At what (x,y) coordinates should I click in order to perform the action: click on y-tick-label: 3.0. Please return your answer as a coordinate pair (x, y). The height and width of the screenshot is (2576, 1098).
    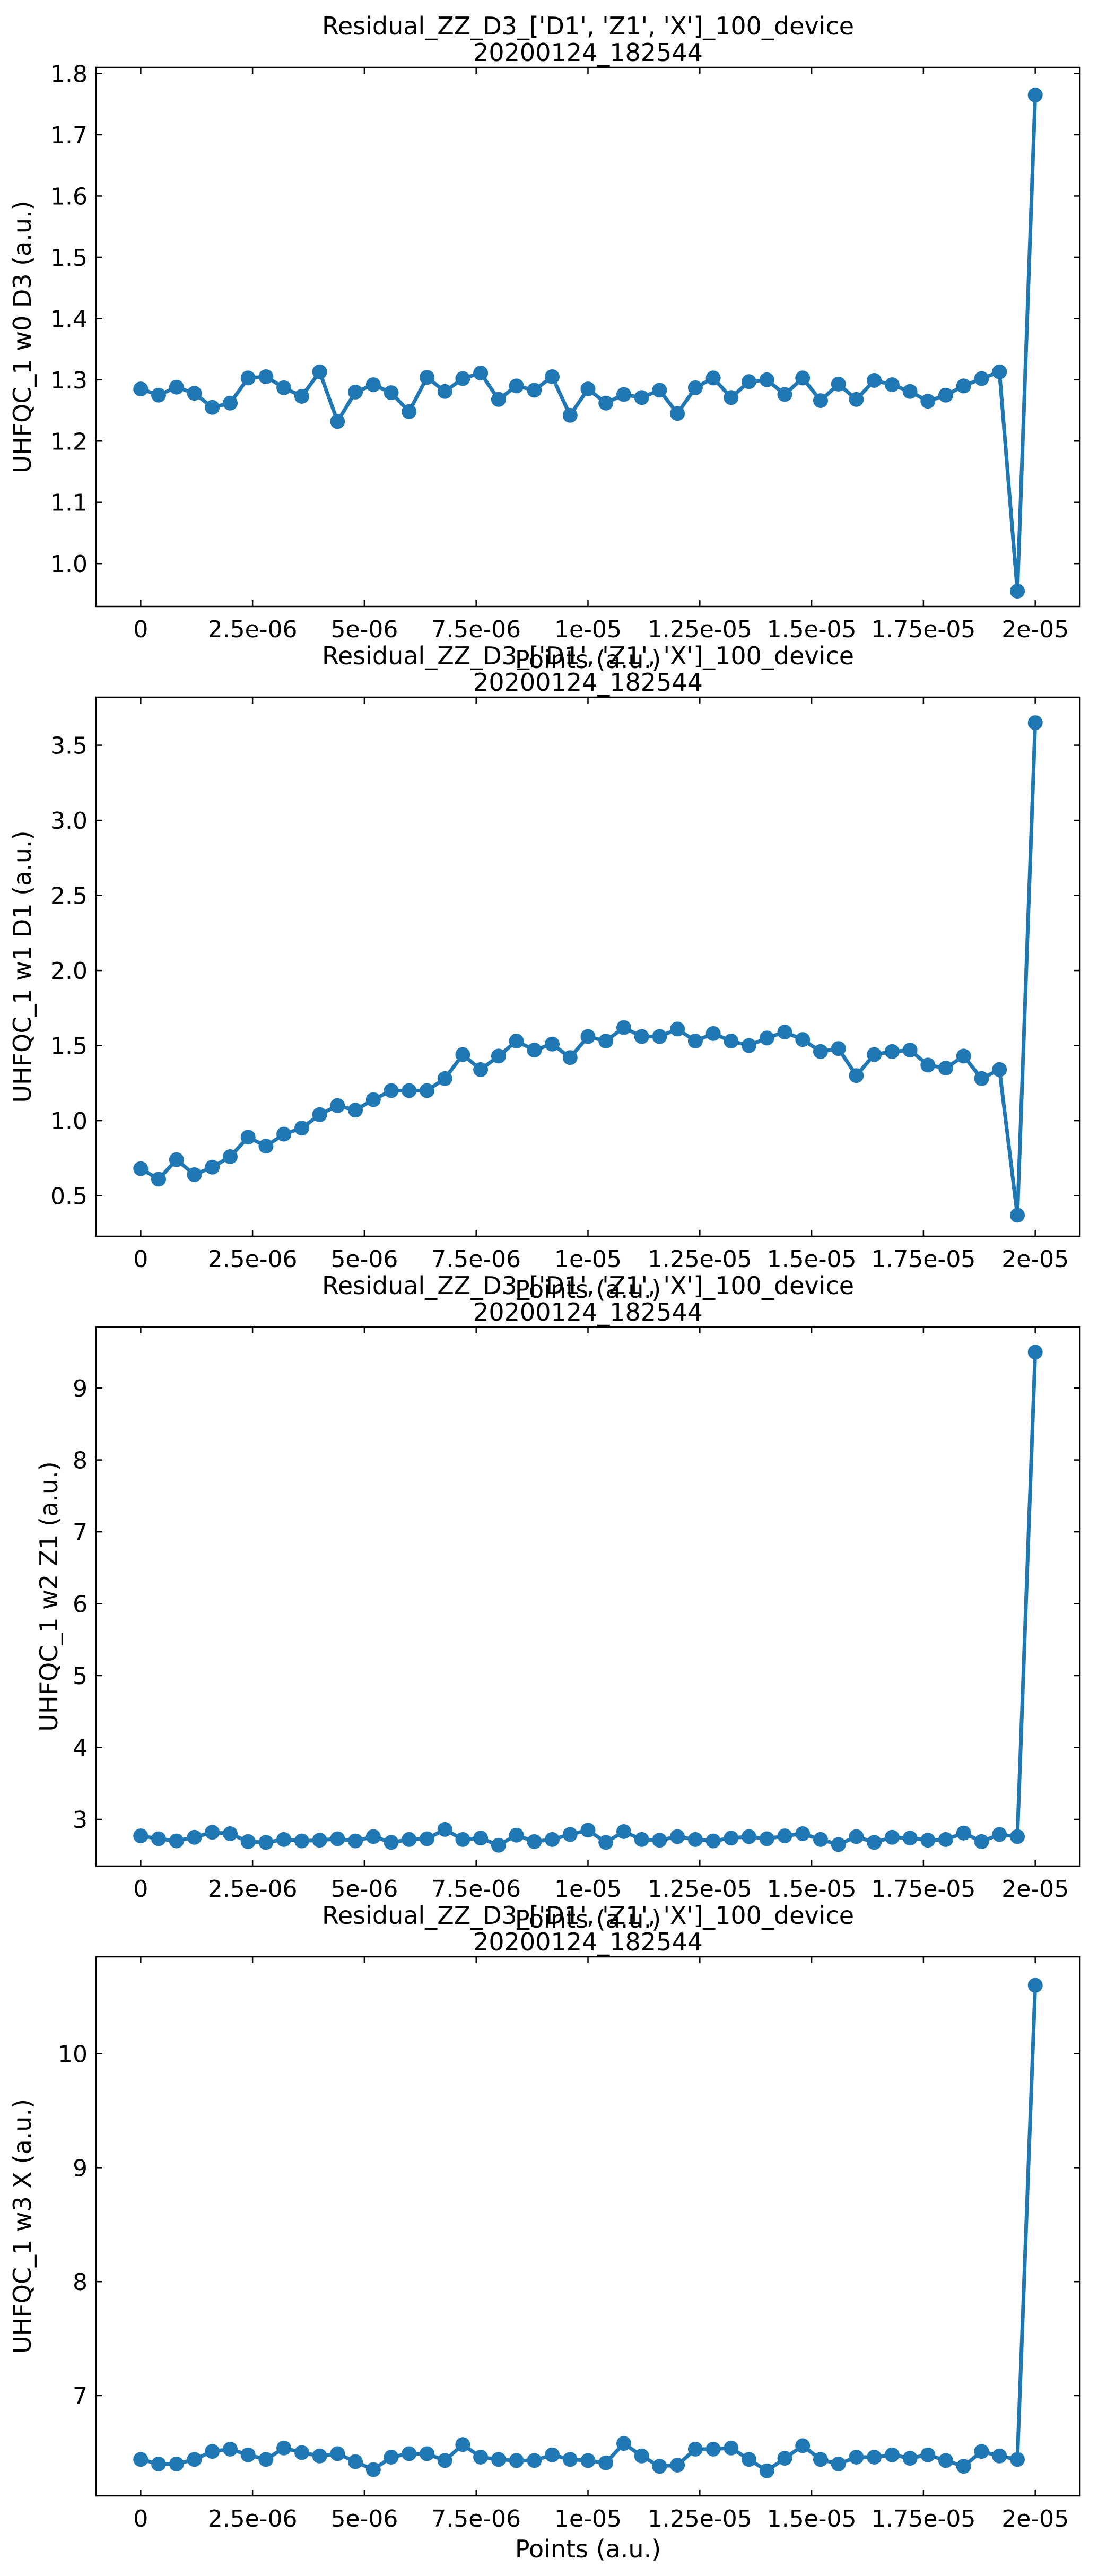
    Looking at the image, I should click on (69, 821).